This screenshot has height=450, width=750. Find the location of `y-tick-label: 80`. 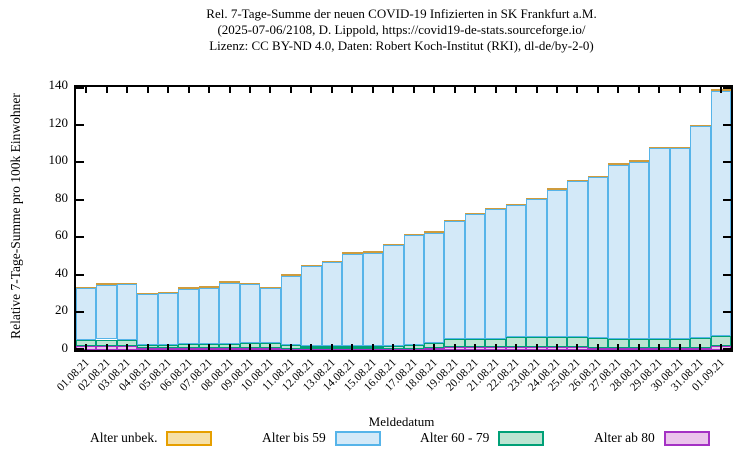

y-tick-label: 80 is located at coordinates (61, 197).